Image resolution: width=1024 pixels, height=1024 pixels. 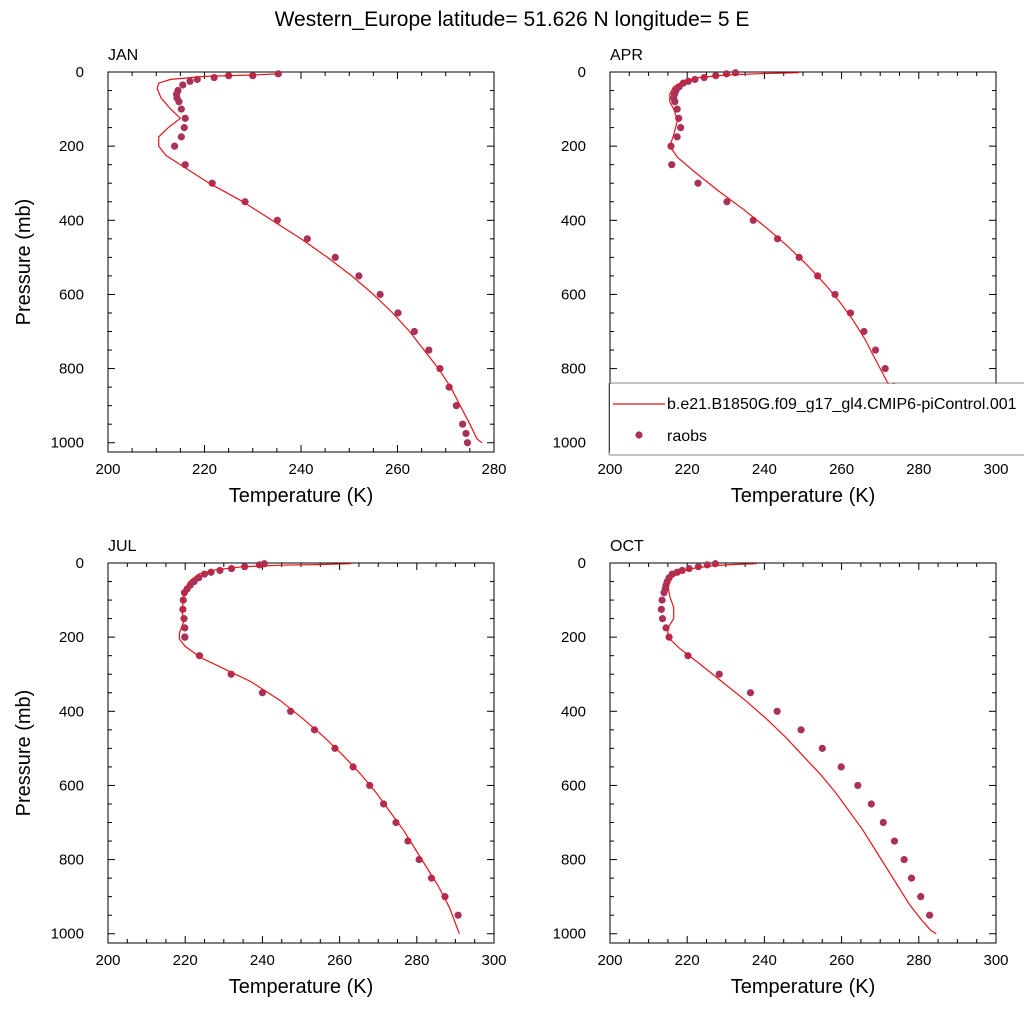 What do you see at coordinates (626, 55) in the screenshot?
I see `panel-label: APR` at bounding box center [626, 55].